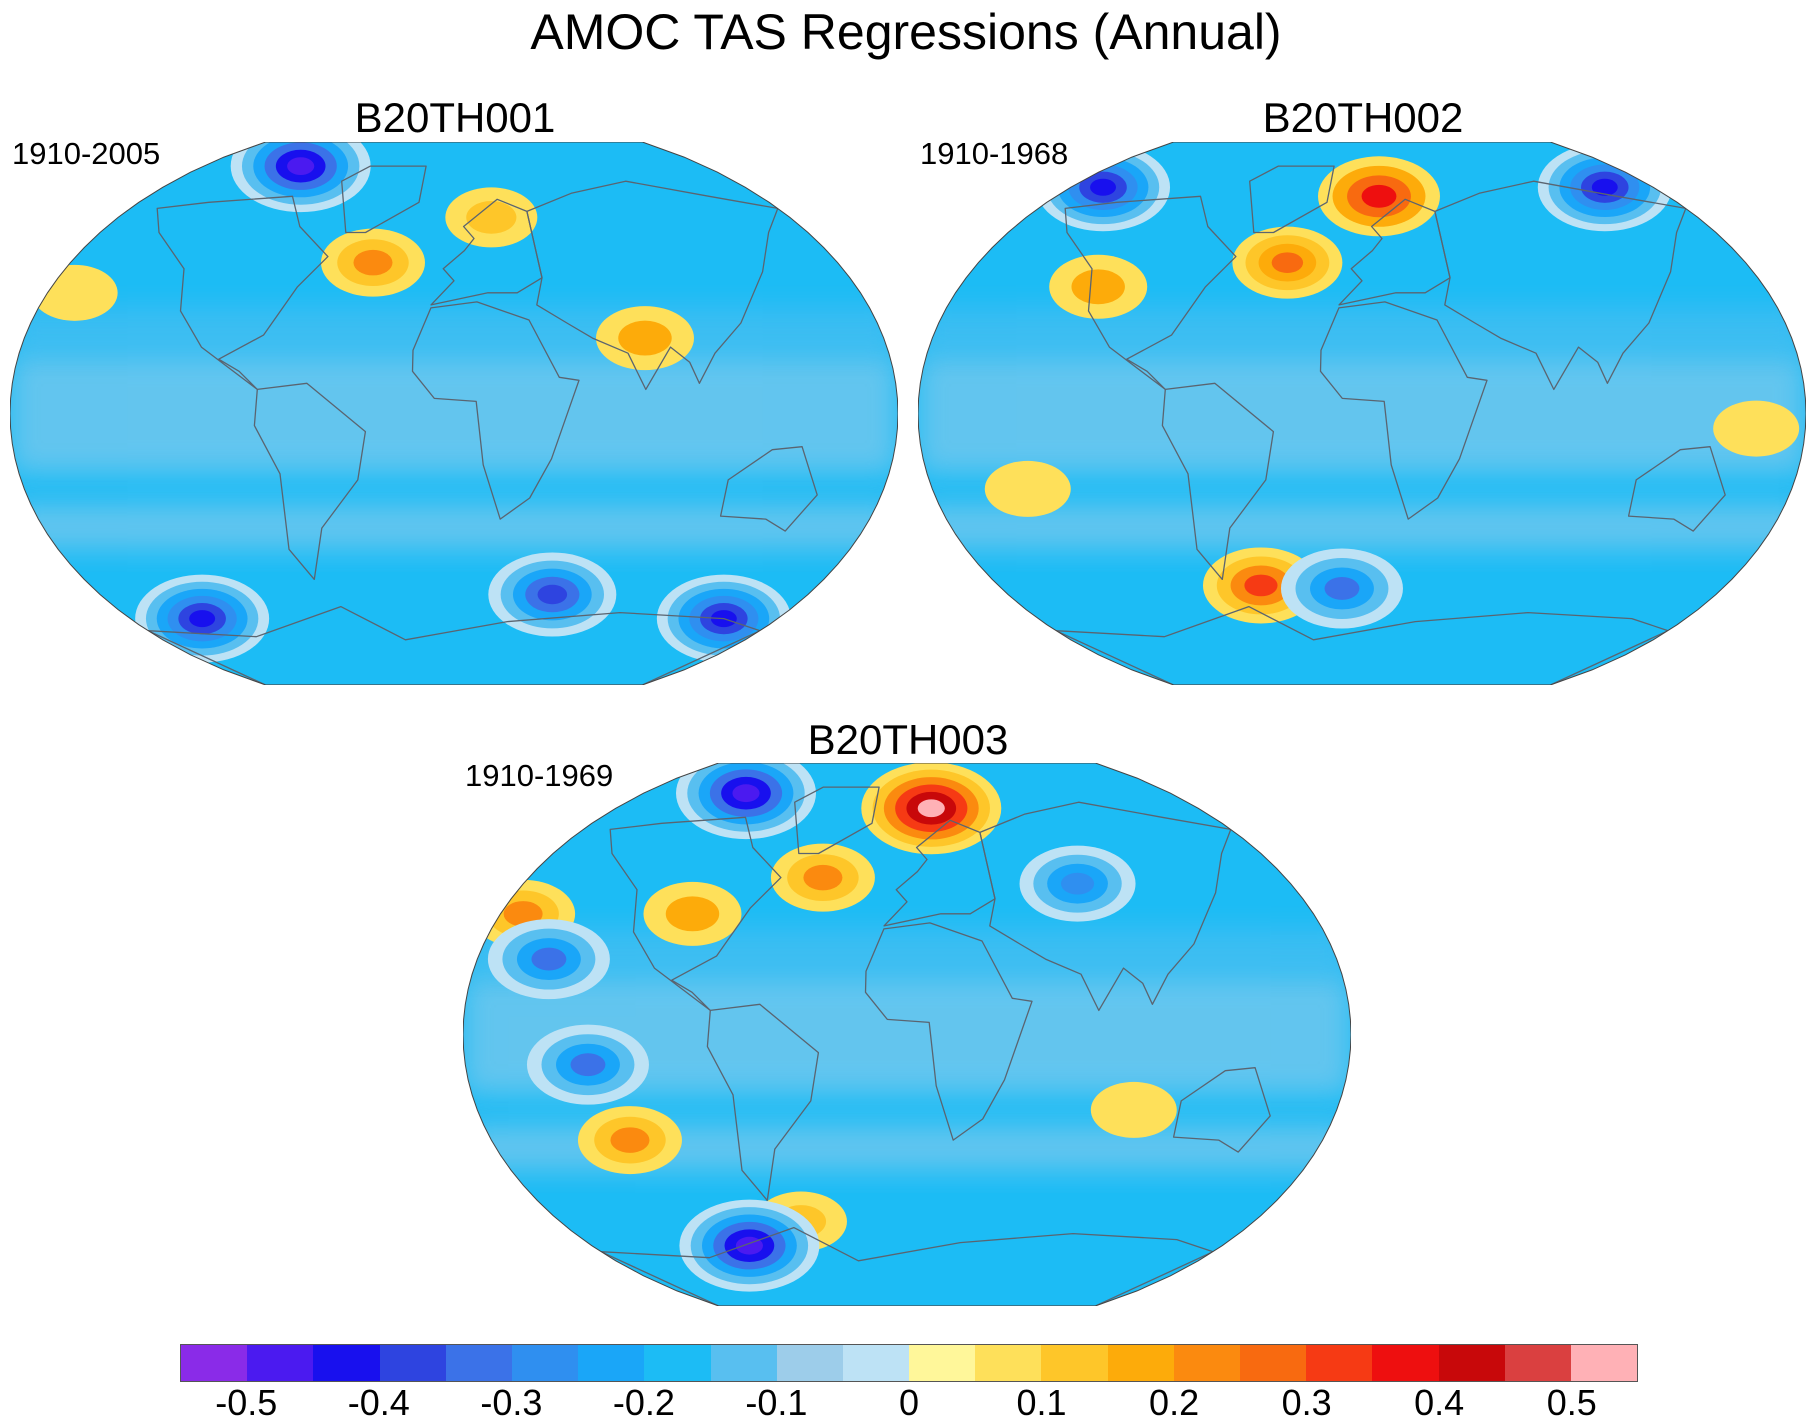 The image size is (1812, 1423). What do you see at coordinates (908, 739) in the screenshot?
I see `panel-title-3: B20TH003` at bounding box center [908, 739].